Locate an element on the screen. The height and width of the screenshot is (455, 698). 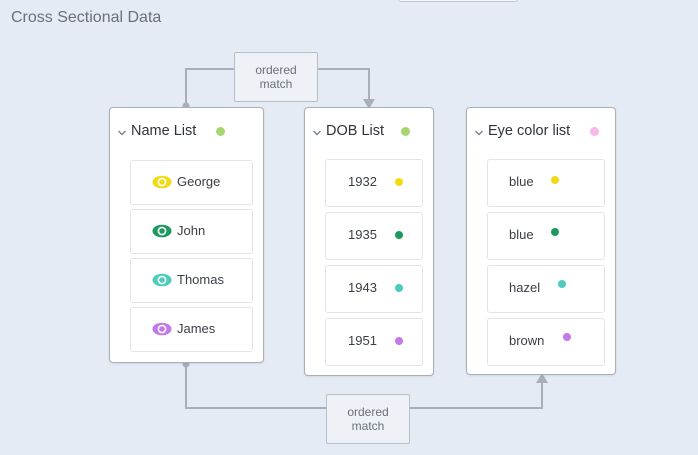
list-item: 1932 is located at coordinates (374, 183).